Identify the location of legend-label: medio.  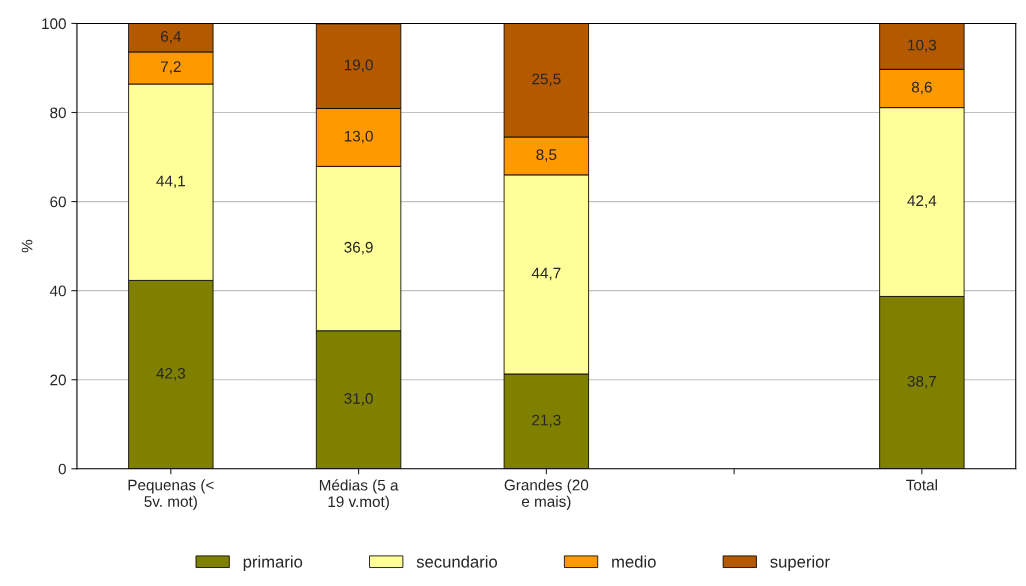
(634, 561).